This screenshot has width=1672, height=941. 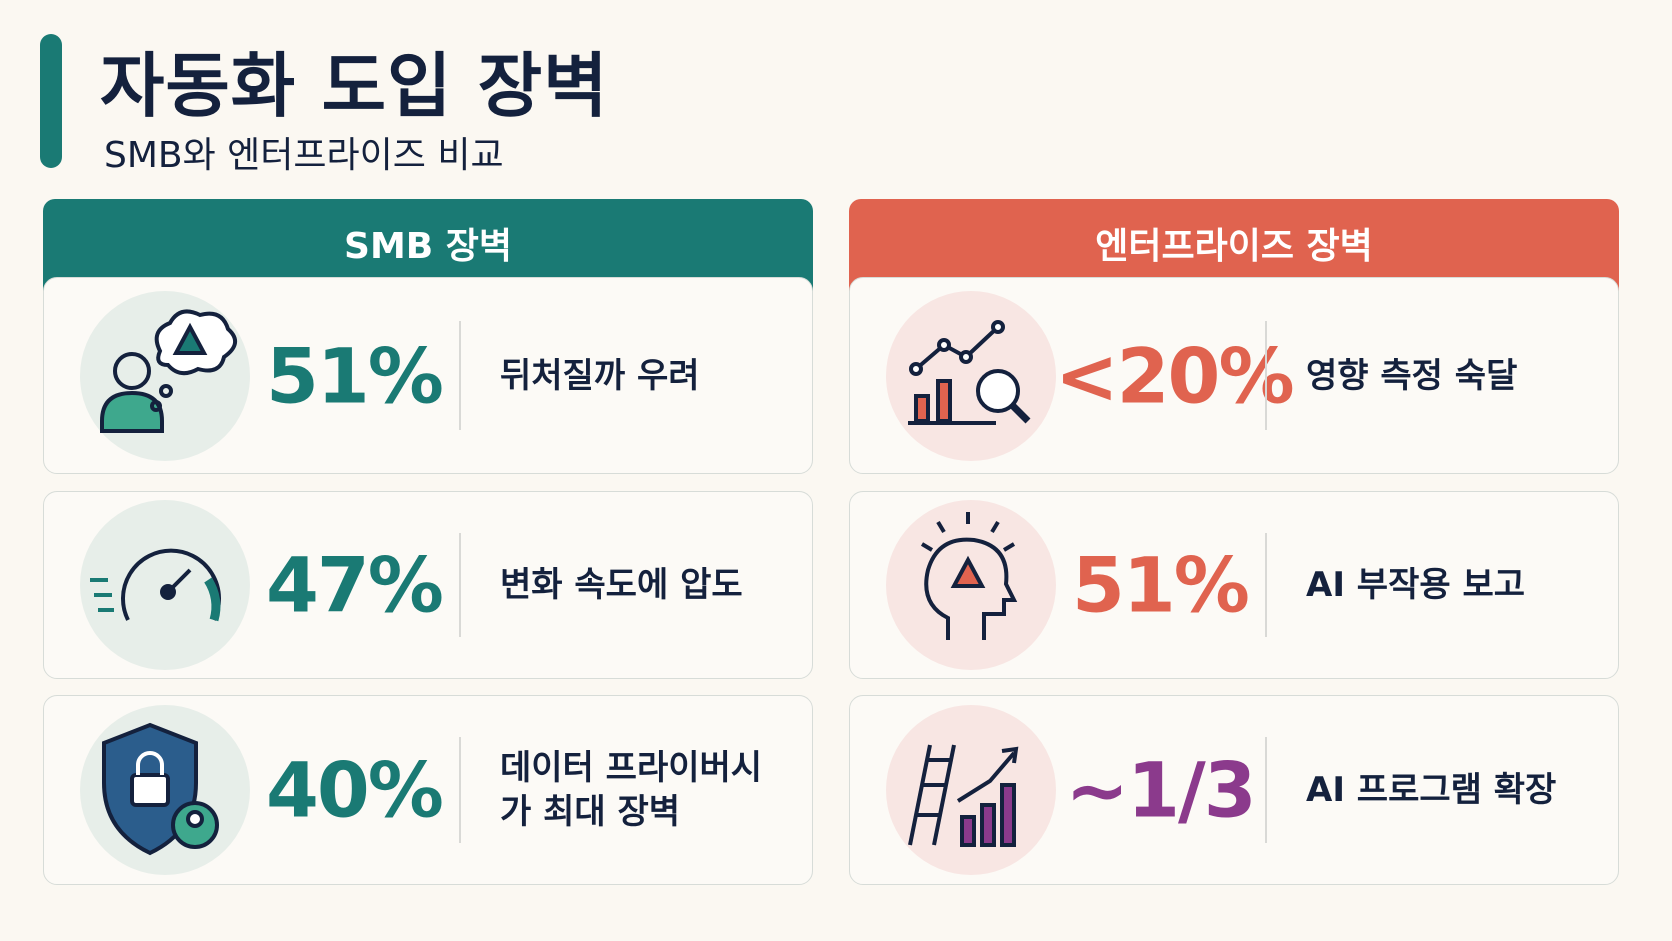 What do you see at coordinates (354, 86) in the screenshot?
I see `title: 자동화 도입 장벽` at bounding box center [354, 86].